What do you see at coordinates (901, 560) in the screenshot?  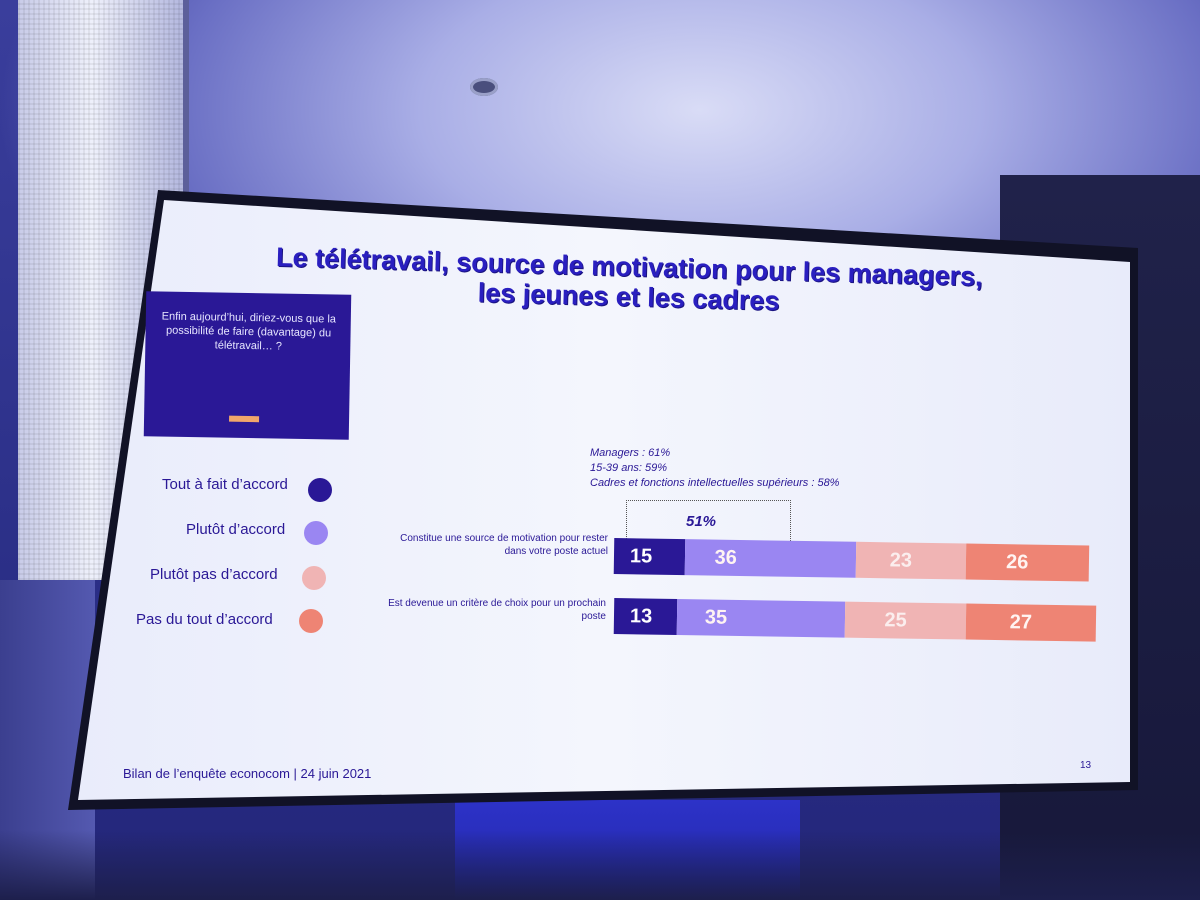 I see `bar-value-label: 23` at bounding box center [901, 560].